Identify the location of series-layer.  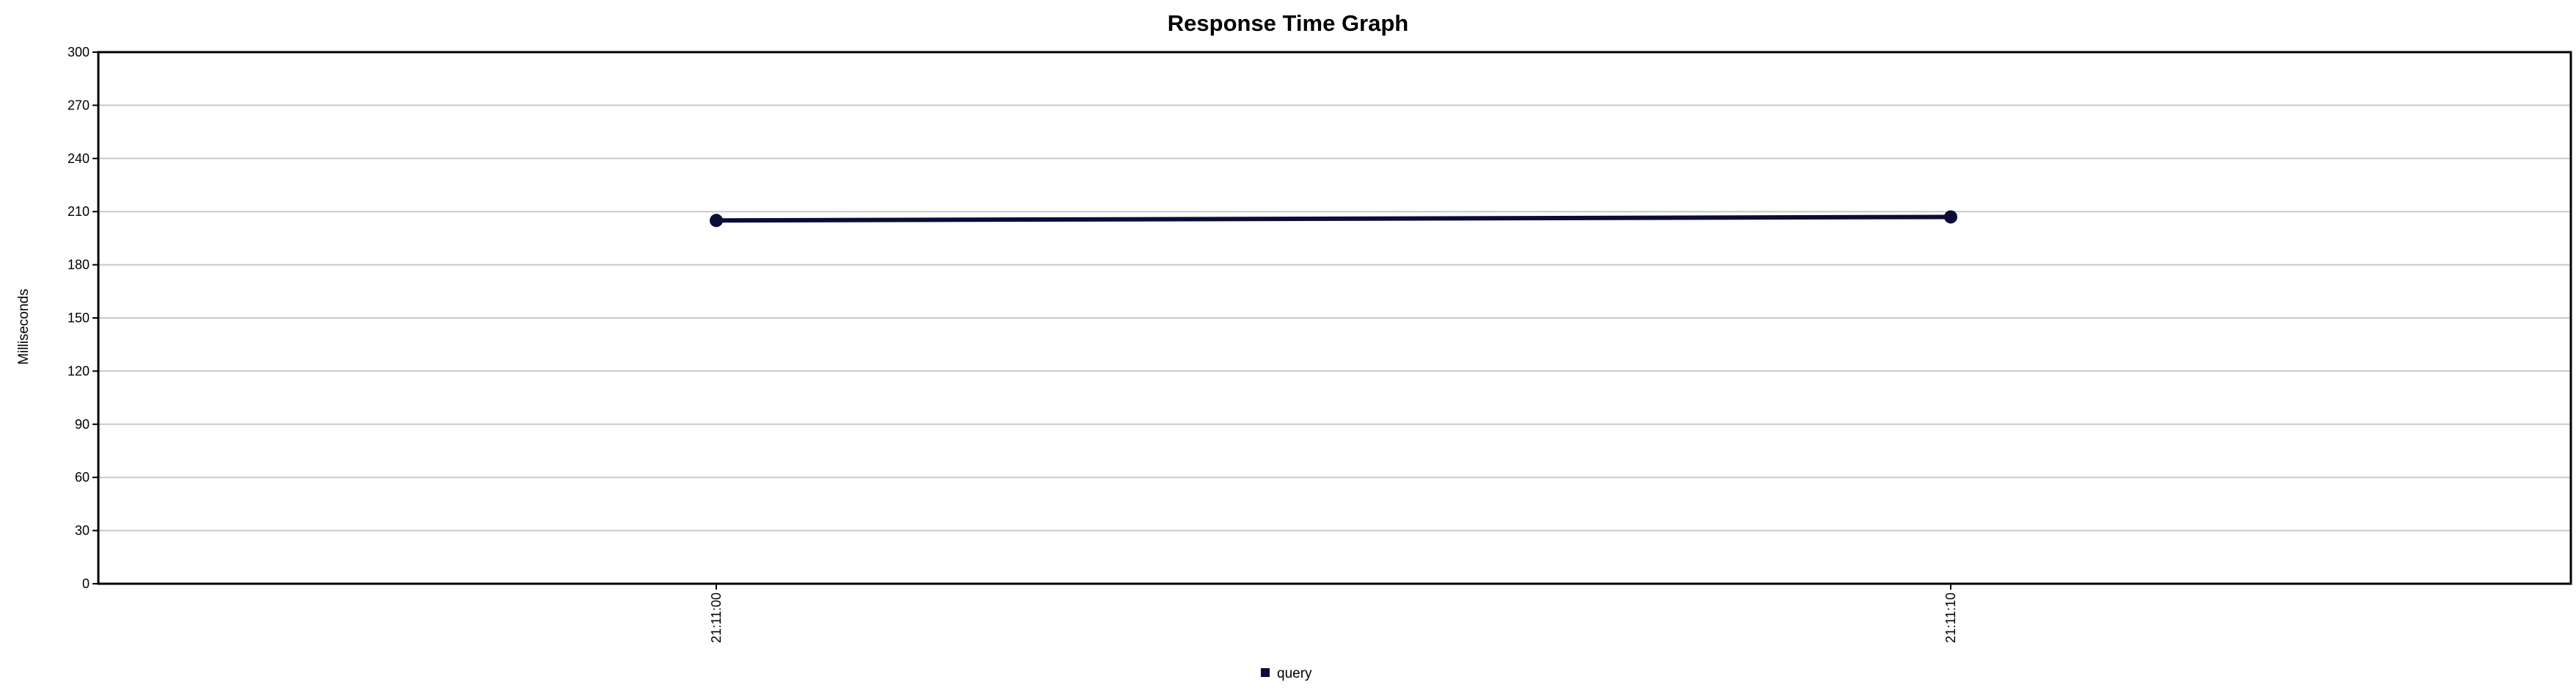
(1333, 219).